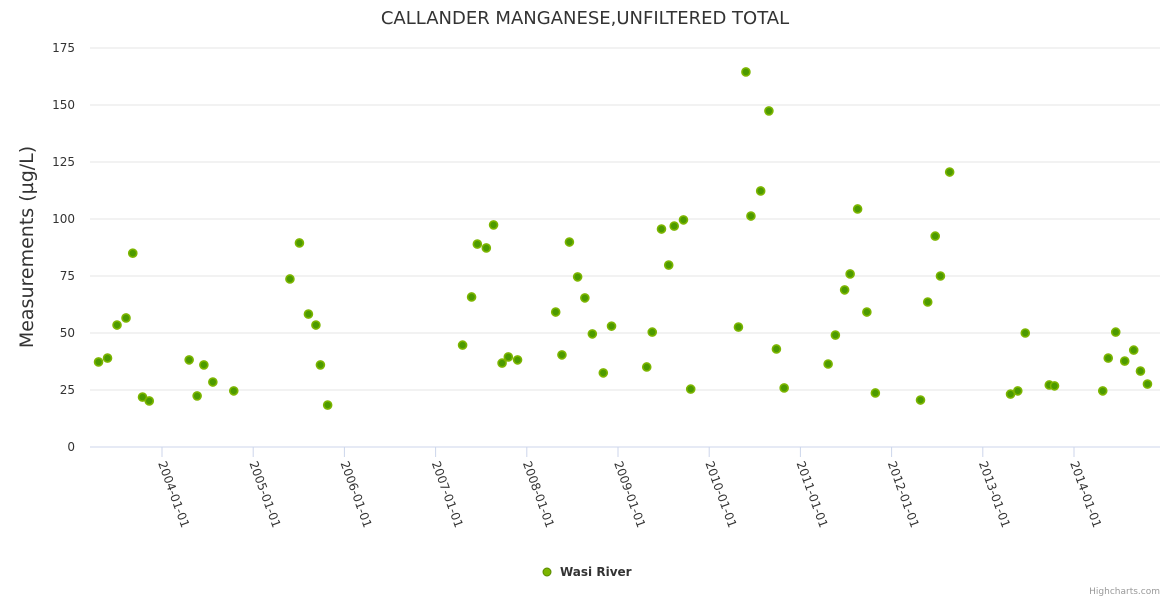 Image resolution: width=1170 pixels, height=600 pixels. Describe the element at coordinates (629, 494) in the screenshot. I see `x-tick-label: 2009-01-01` at that location.